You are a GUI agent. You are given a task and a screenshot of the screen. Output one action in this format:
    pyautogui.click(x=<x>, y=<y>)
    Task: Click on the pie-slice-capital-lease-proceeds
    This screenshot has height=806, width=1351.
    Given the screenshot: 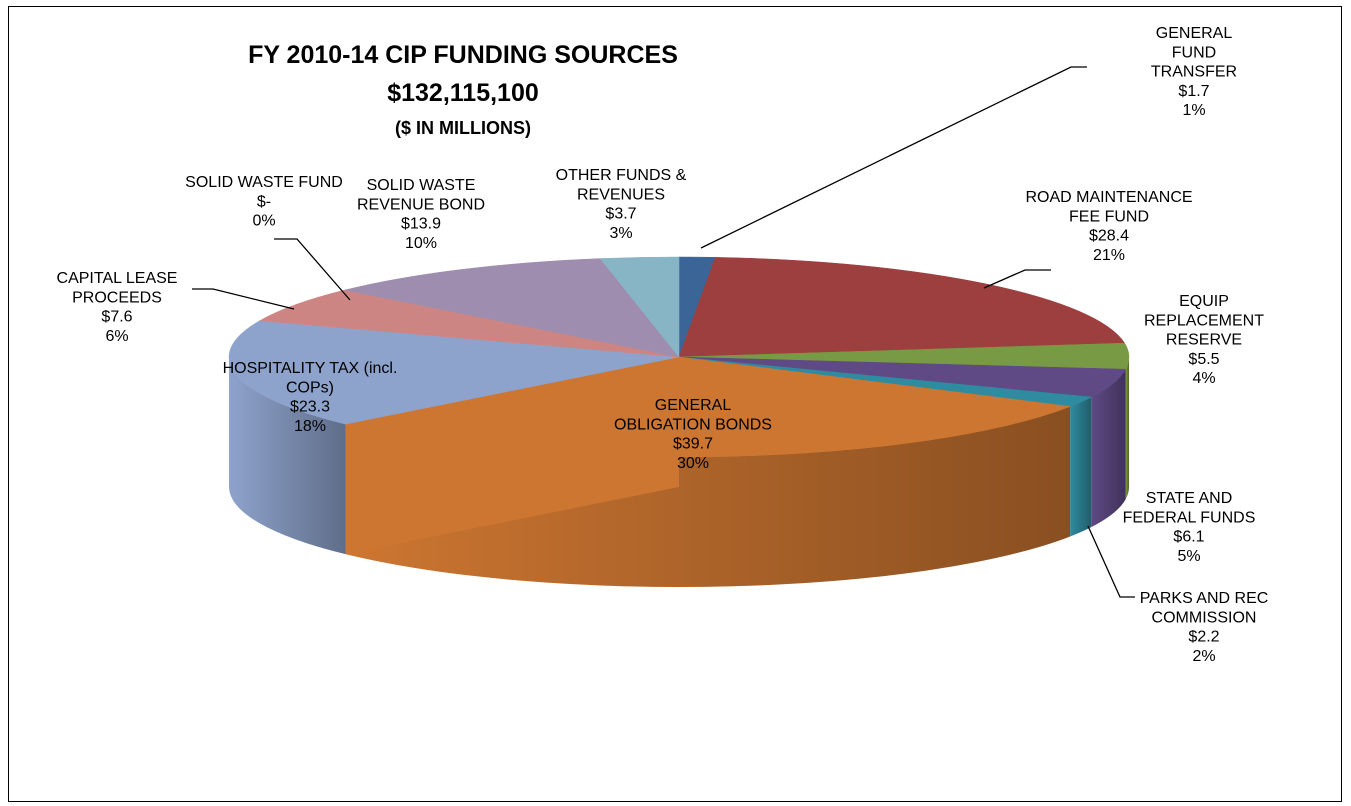 What is the action you would take?
    pyautogui.click(x=469, y=323)
    